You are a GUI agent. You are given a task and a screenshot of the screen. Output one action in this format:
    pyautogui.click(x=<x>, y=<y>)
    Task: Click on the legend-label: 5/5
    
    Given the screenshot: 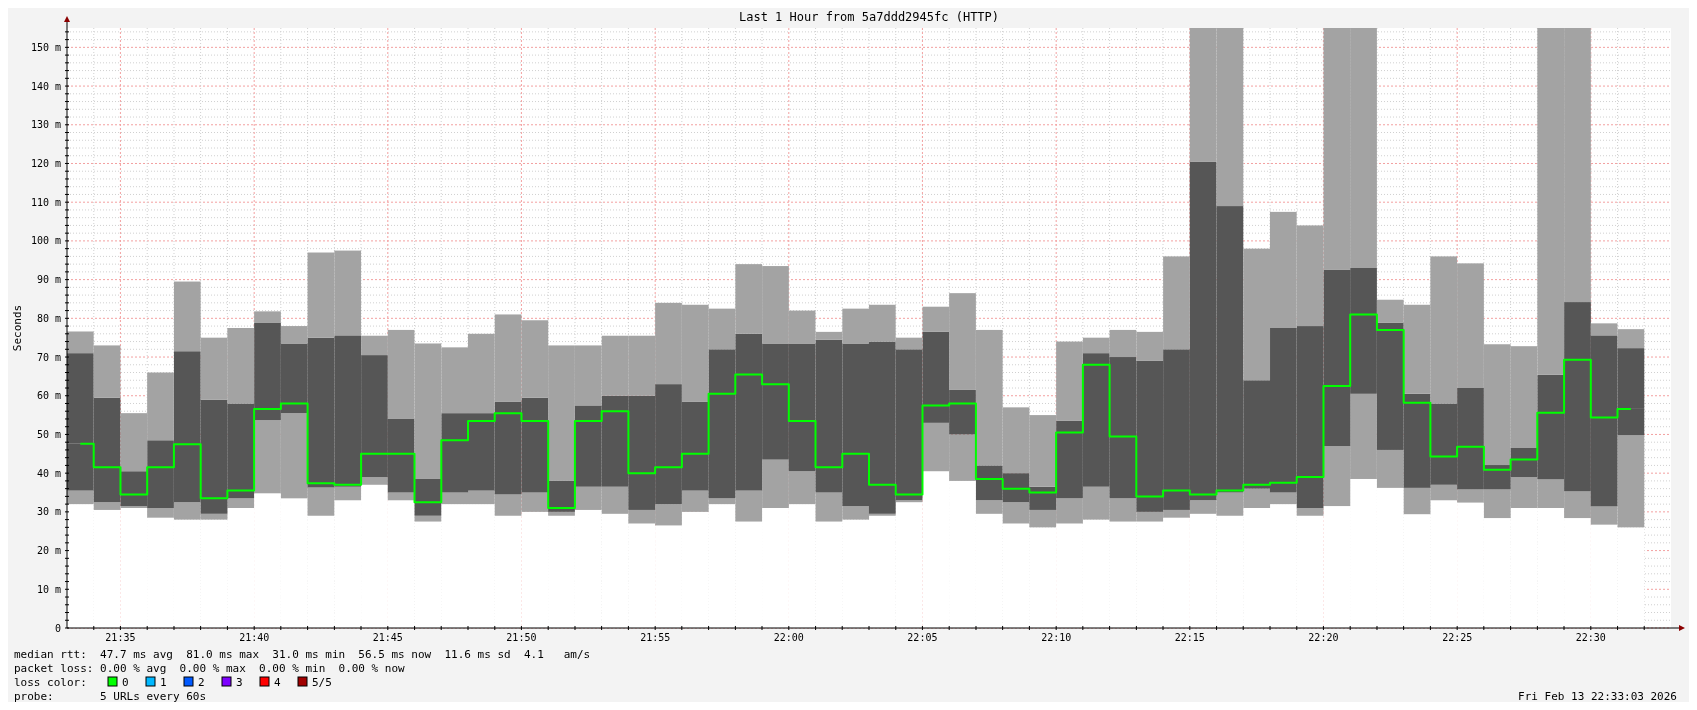 What is the action you would take?
    pyautogui.click(x=322, y=682)
    